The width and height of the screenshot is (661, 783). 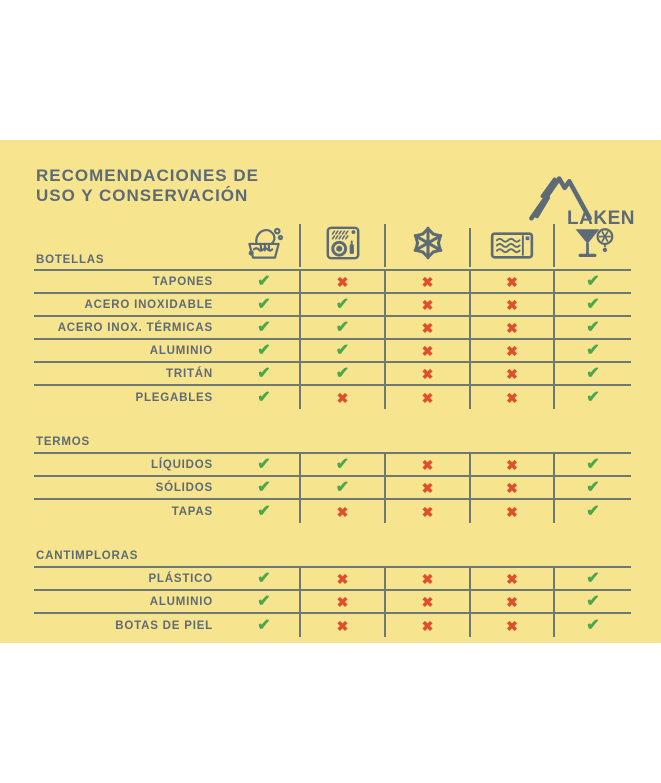 What do you see at coordinates (131, 487) in the screenshot?
I see `row-label-cell: SÓLIDOS` at bounding box center [131, 487].